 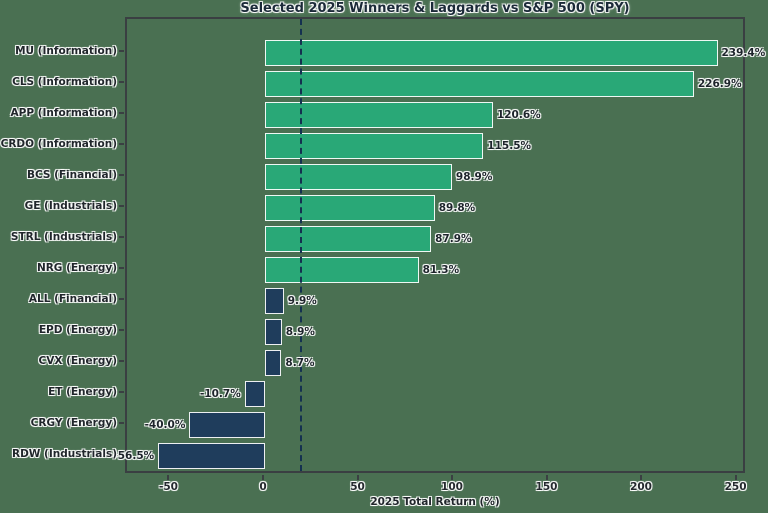 What do you see at coordinates (518, 114) in the screenshot?
I see `bar-value-label: 120.6%` at bounding box center [518, 114].